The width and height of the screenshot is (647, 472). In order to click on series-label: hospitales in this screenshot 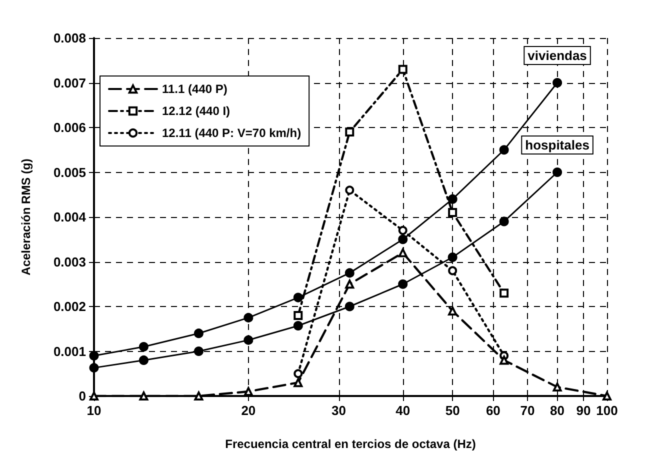, I will do `click(557, 145)`.